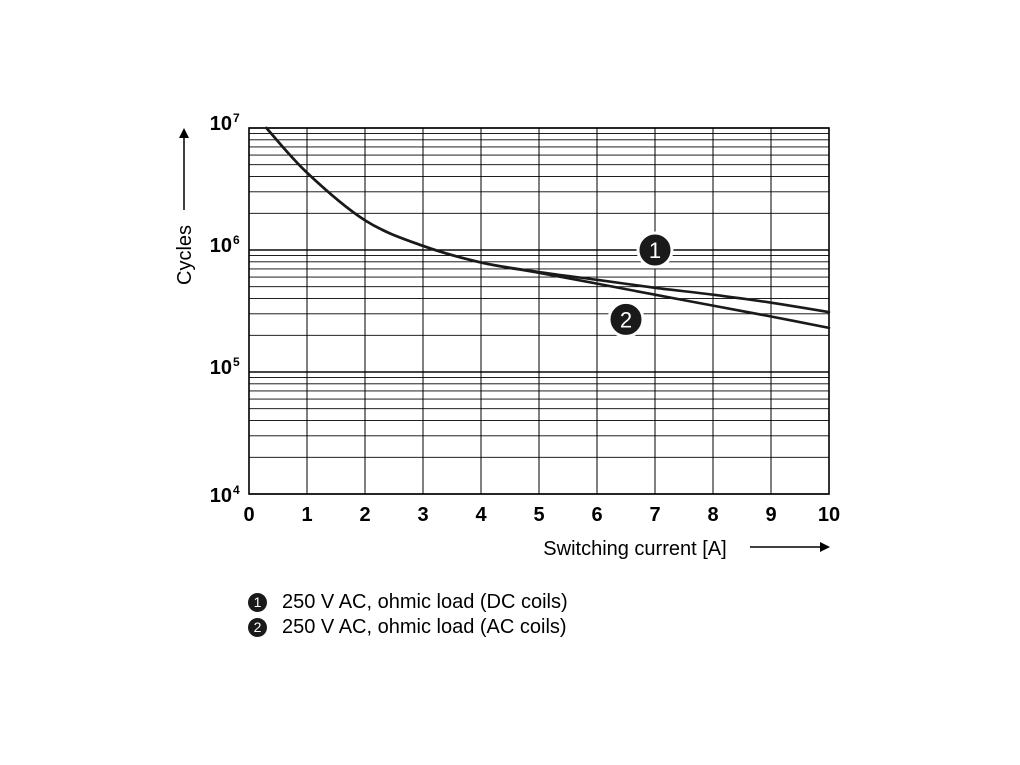  What do you see at coordinates (236, 240) in the screenshot?
I see `y-tick-exponent: 6` at bounding box center [236, 240].